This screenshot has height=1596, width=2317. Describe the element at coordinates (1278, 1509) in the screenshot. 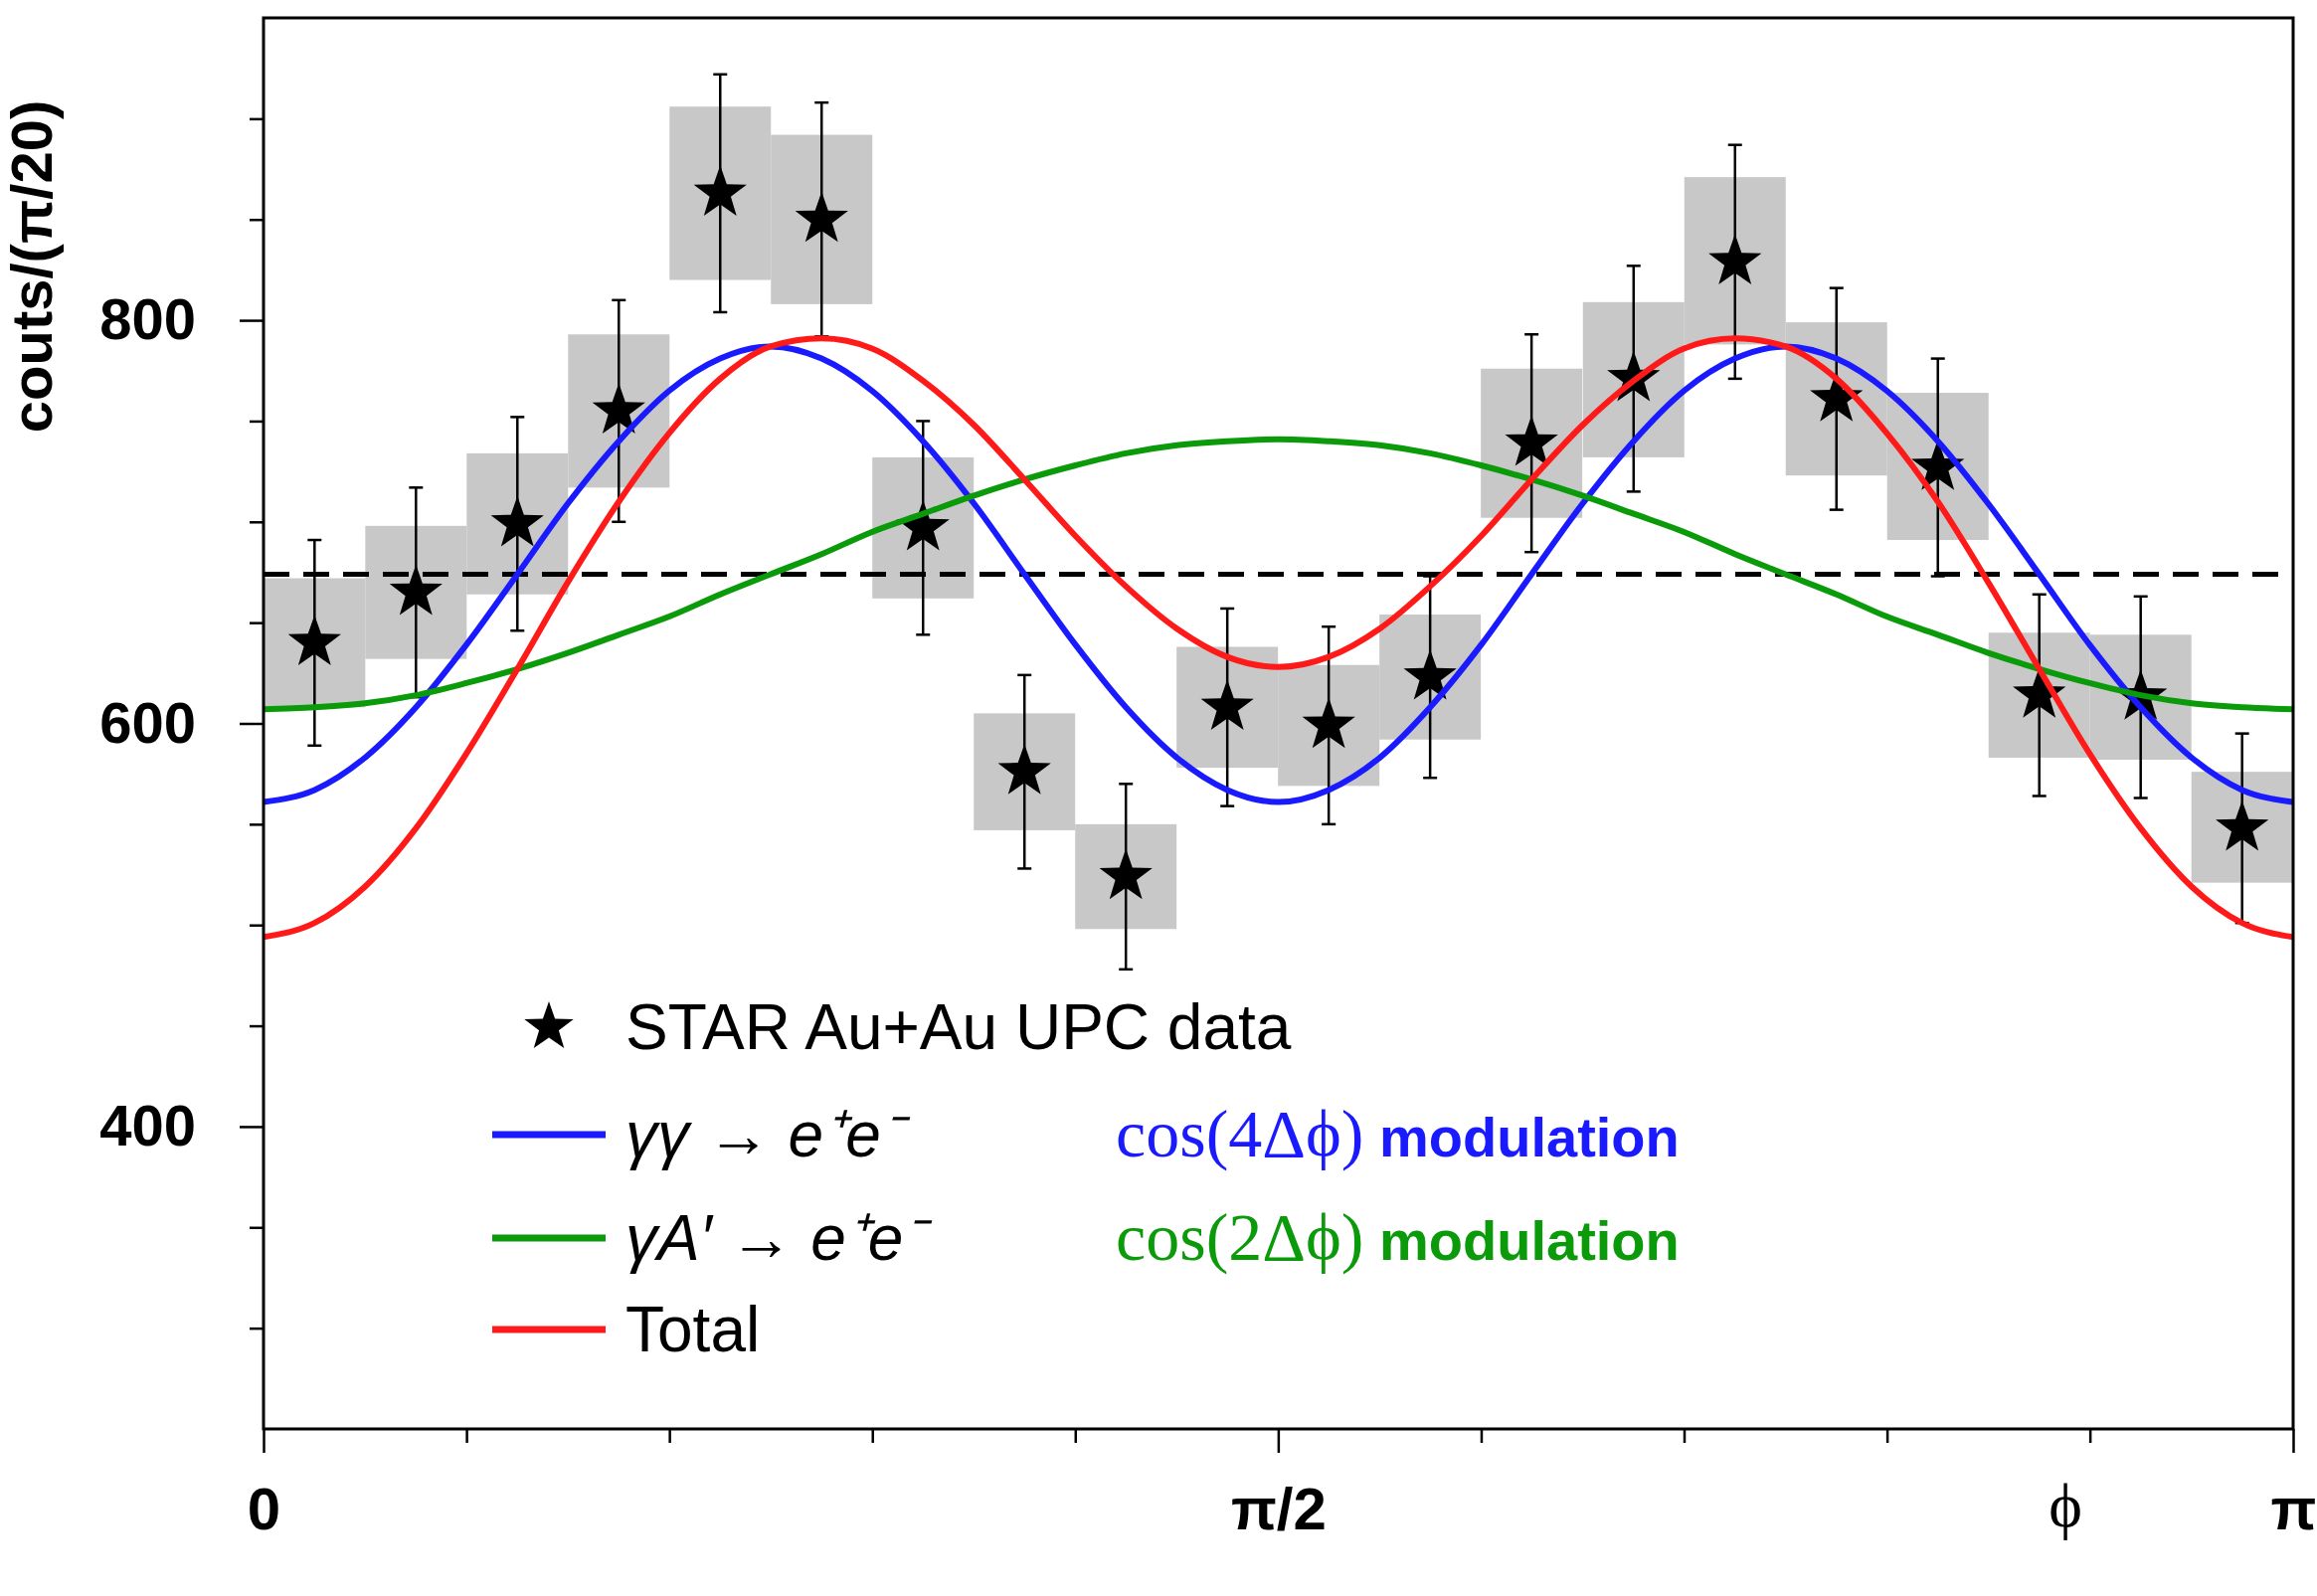

I see `x-tick-label: π/2` at that location.